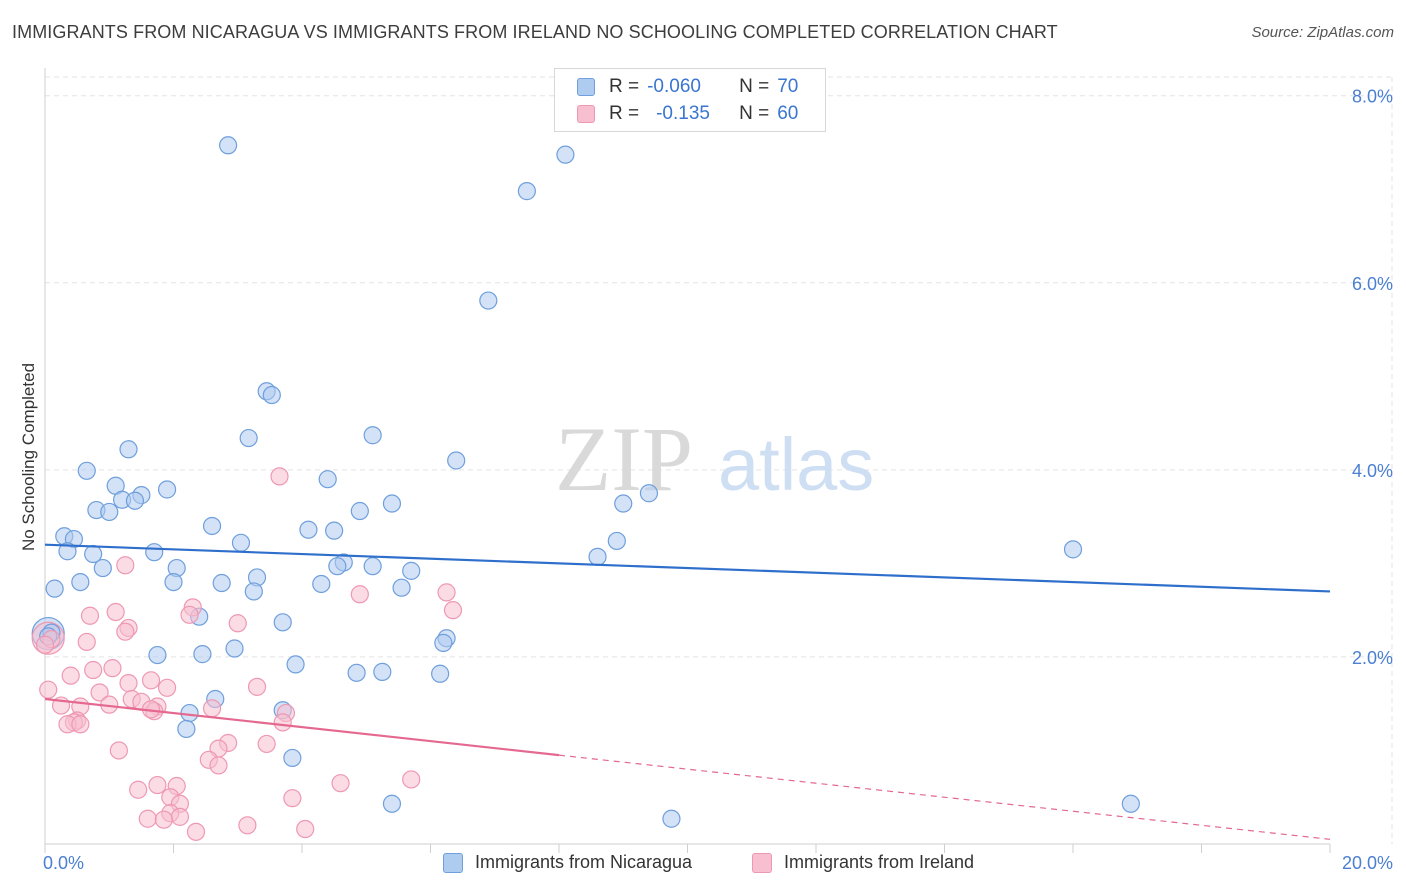 This screenshot has height=892, width=1406. Describe the element at coordinates (302, 727) in the screenshot. I see `ireland-trend-line` at that location.